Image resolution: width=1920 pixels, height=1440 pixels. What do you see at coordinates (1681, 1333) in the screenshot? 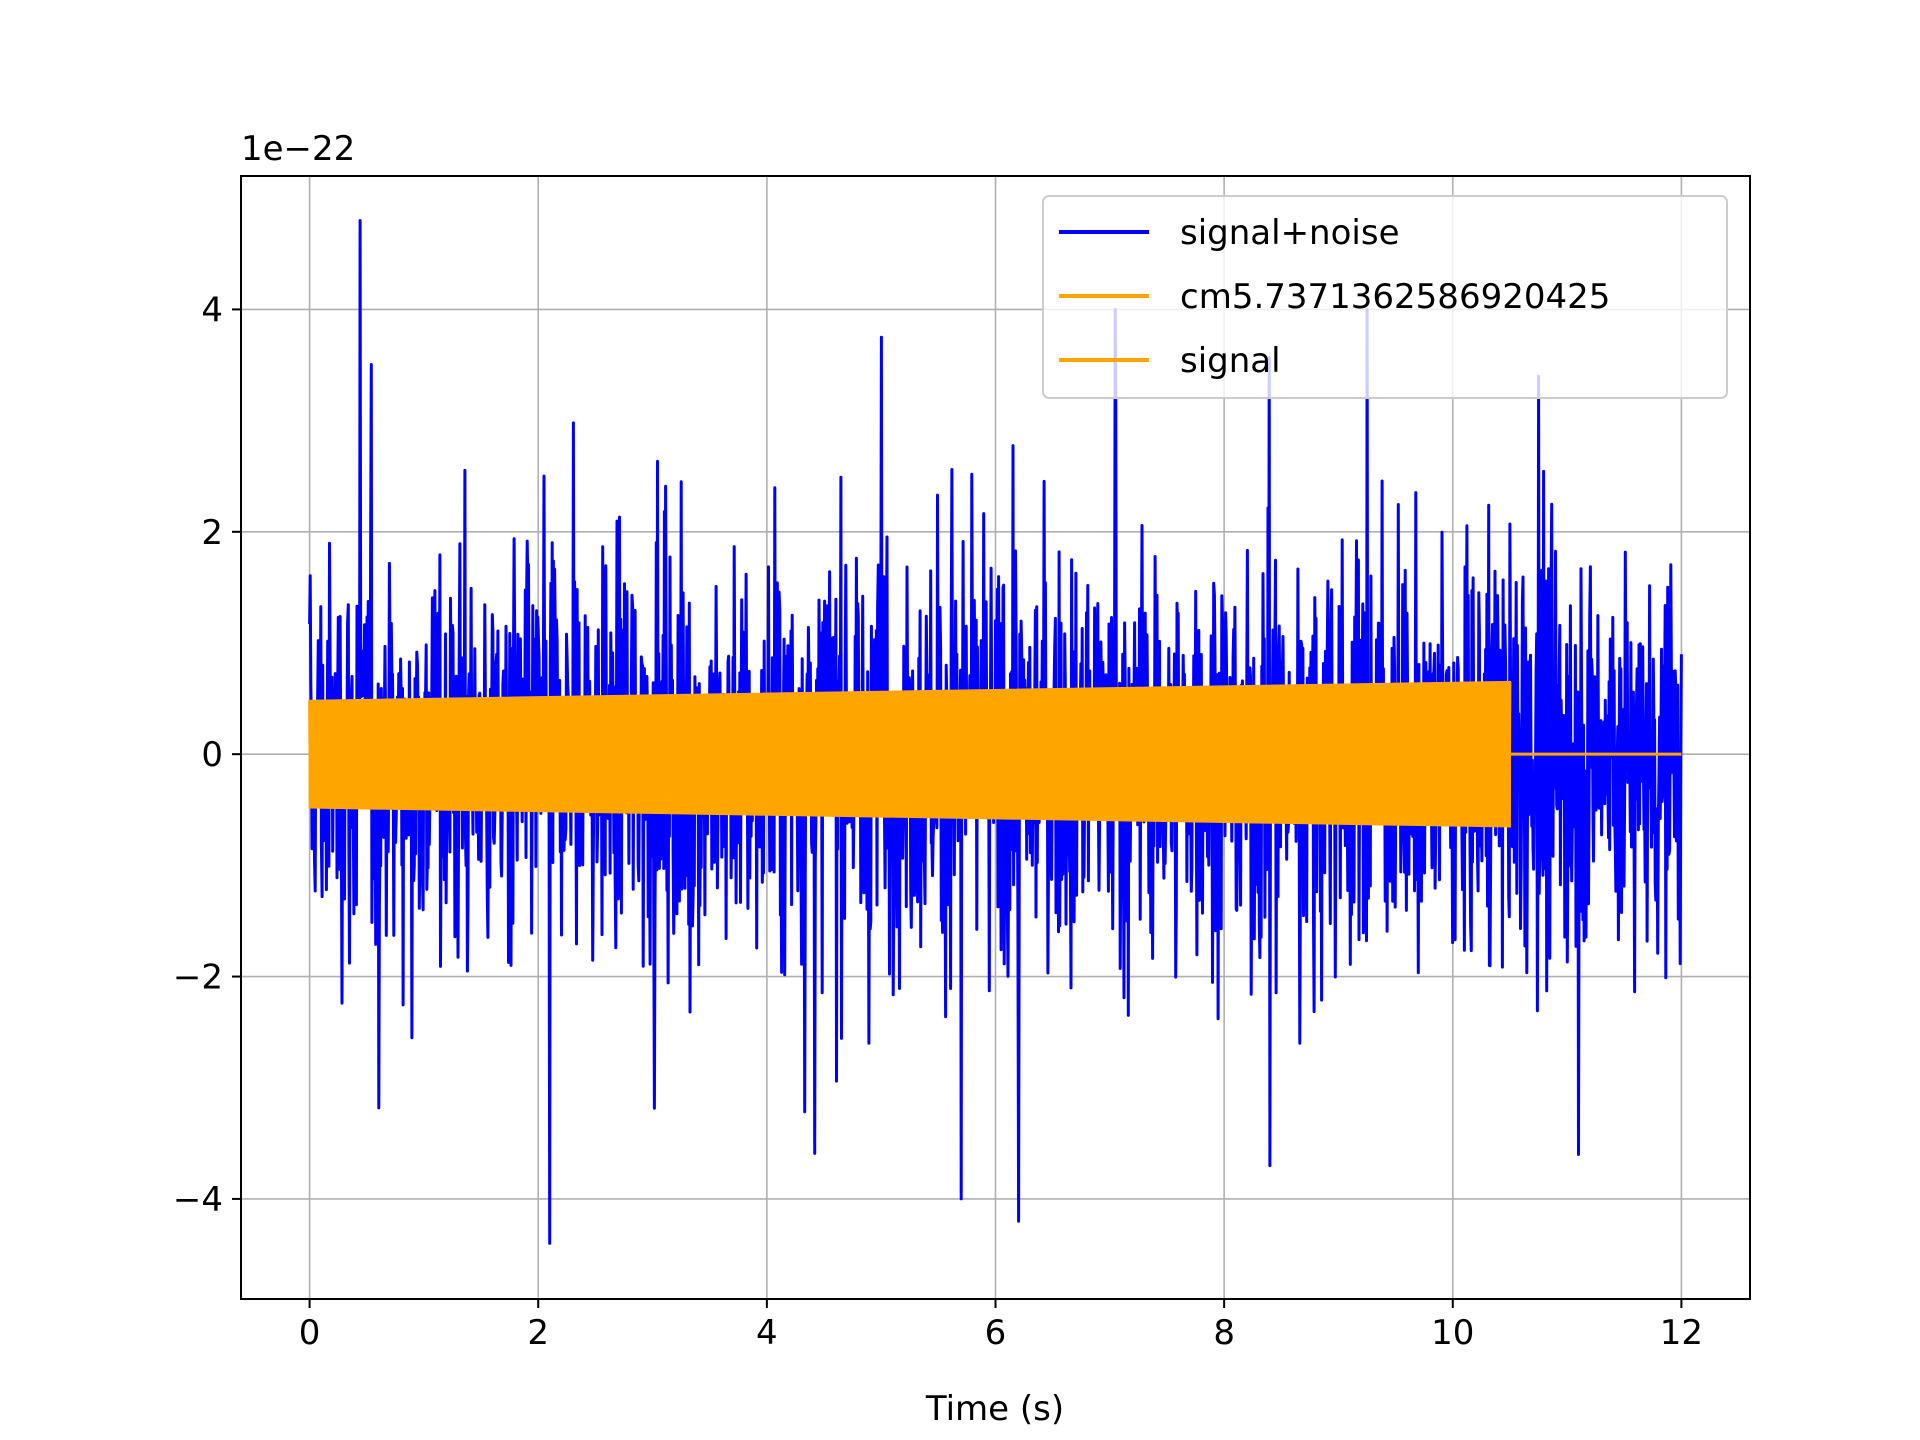
I see `x-tick-label: 12` at bounding box center [1681, 1333].